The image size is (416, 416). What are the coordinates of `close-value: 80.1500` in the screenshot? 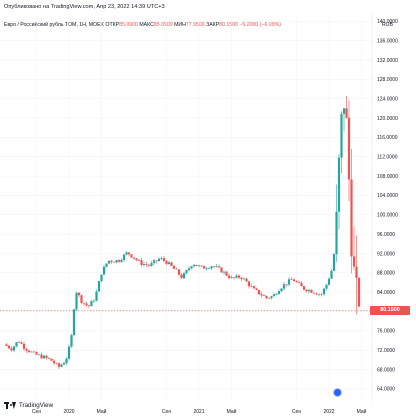 It's located at (228, 25).